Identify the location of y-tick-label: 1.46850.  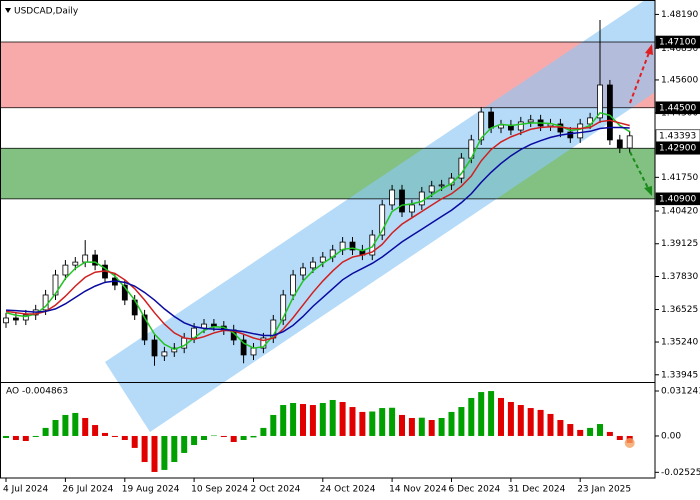
(679, 49).